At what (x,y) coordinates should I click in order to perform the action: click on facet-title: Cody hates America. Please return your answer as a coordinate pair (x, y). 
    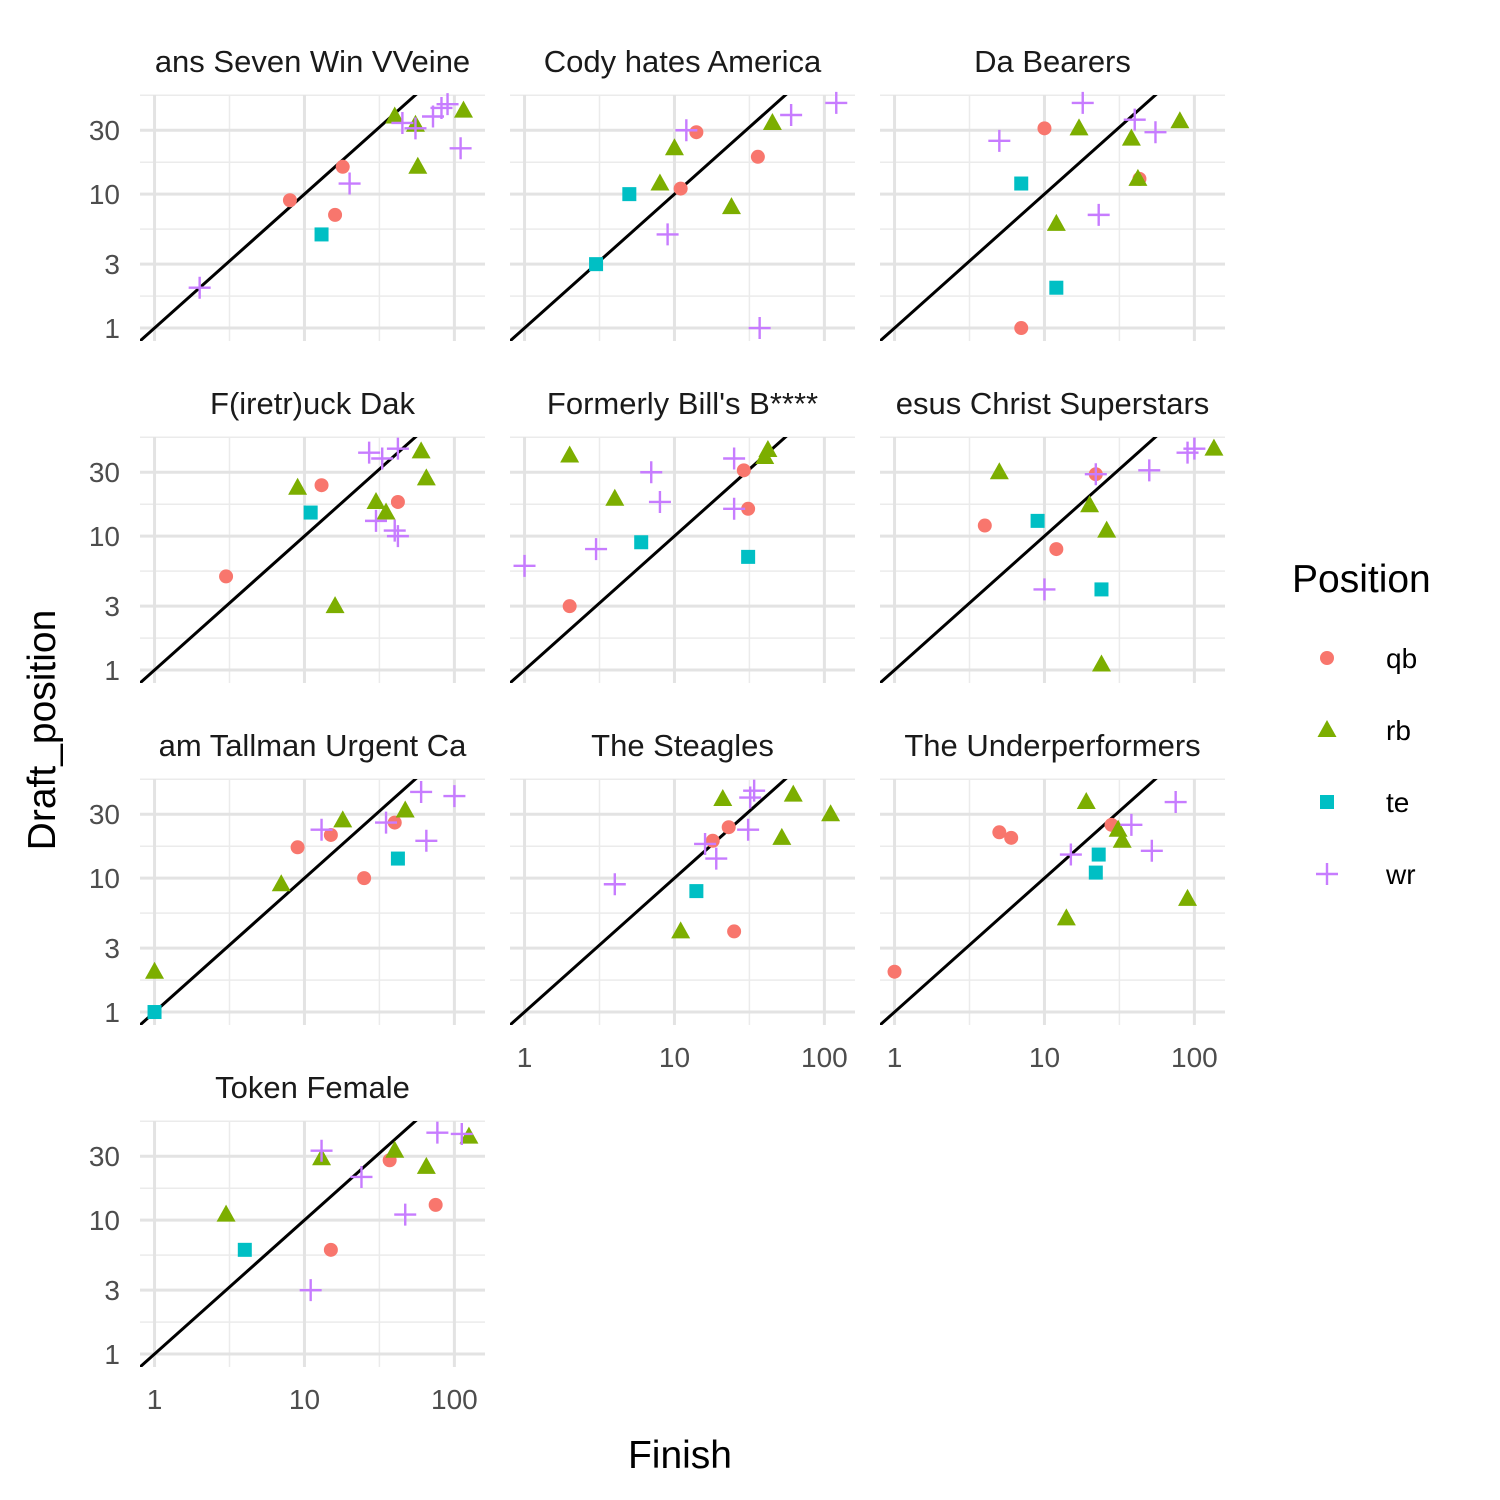
    Looking at the image, I should click on (683, 61).